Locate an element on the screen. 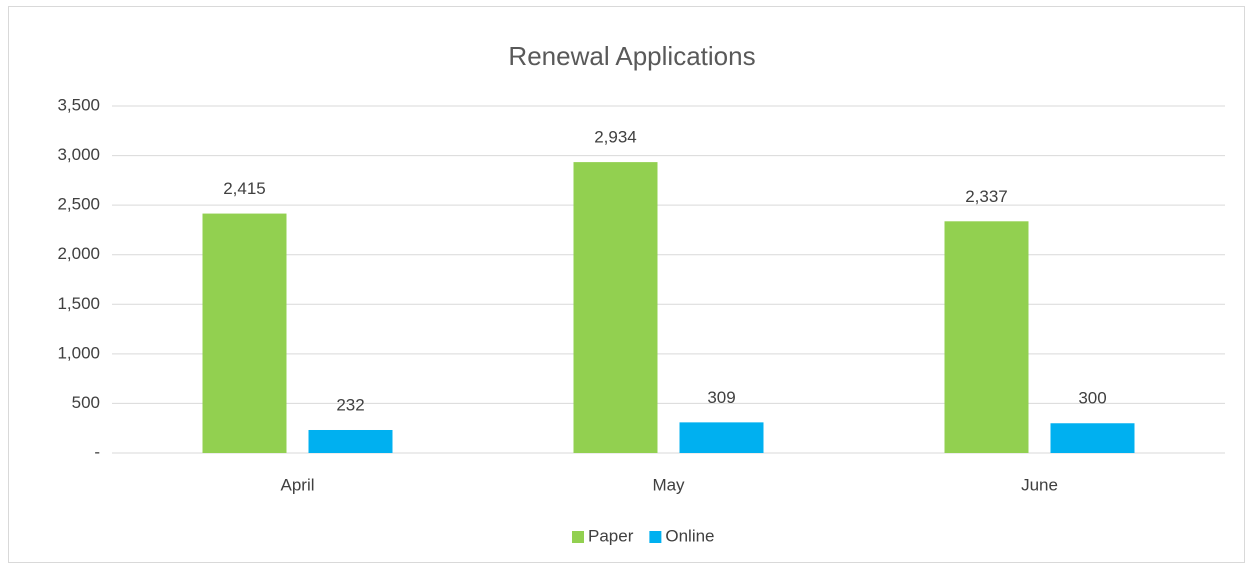  data-label: 300 is located at coordinates (1092, 398).